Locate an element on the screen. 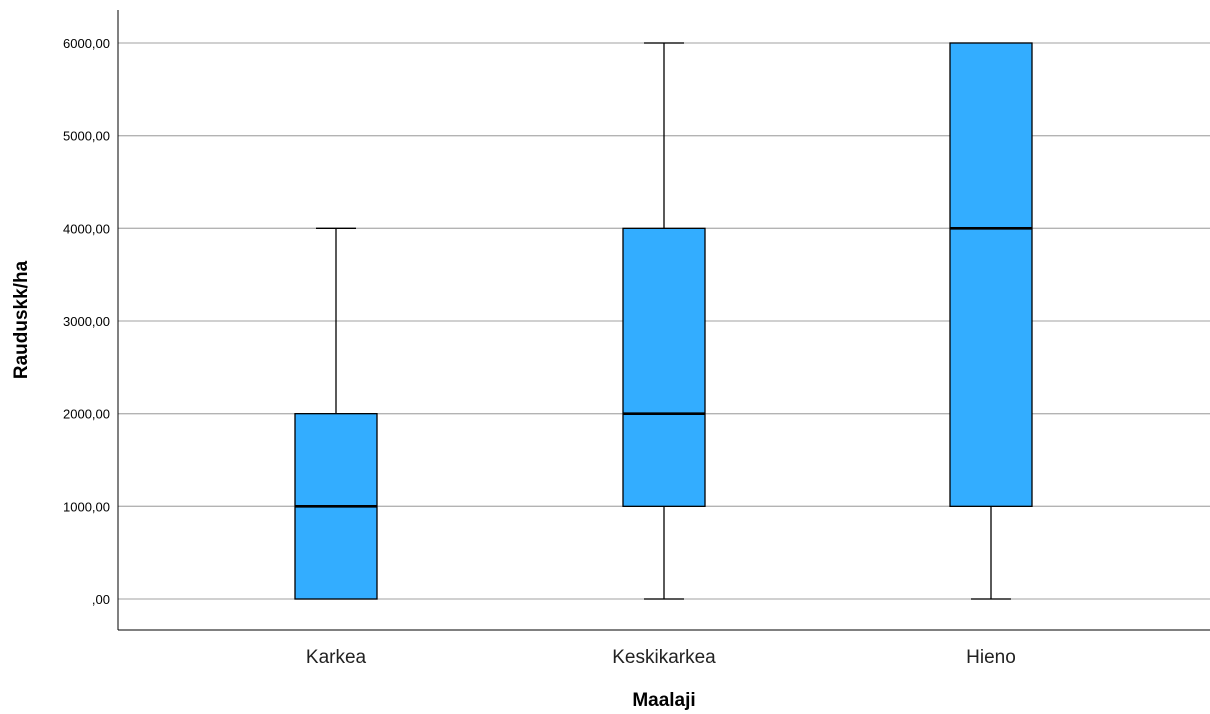 This screenshot has width=1210, height=714. y-tick-label: 2000,00 is located at coordinates (86, 414).